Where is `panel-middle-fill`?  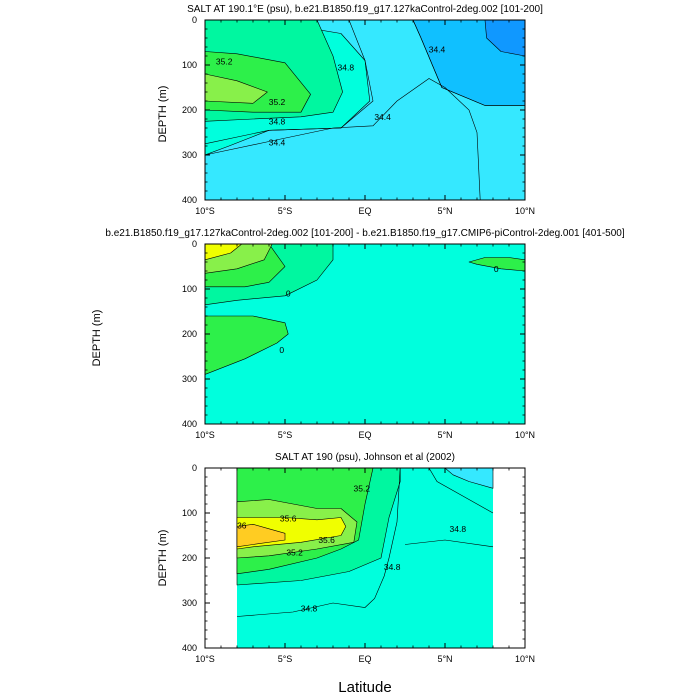
panel-middle-fill is located at coordinates (365, 334).